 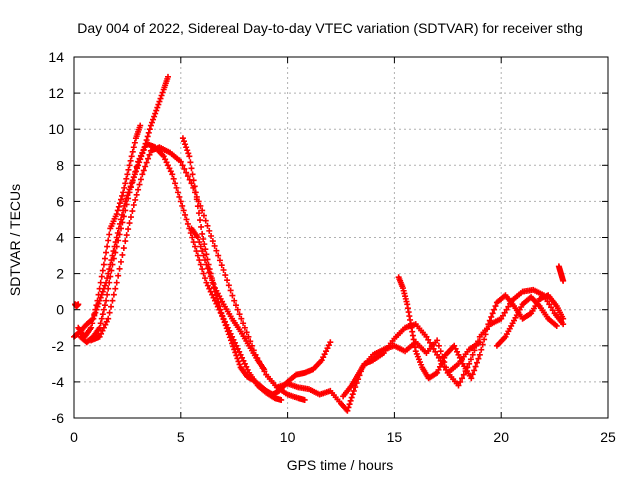 I want to click on y-tick-label: 4, so click(x=60, y=238).